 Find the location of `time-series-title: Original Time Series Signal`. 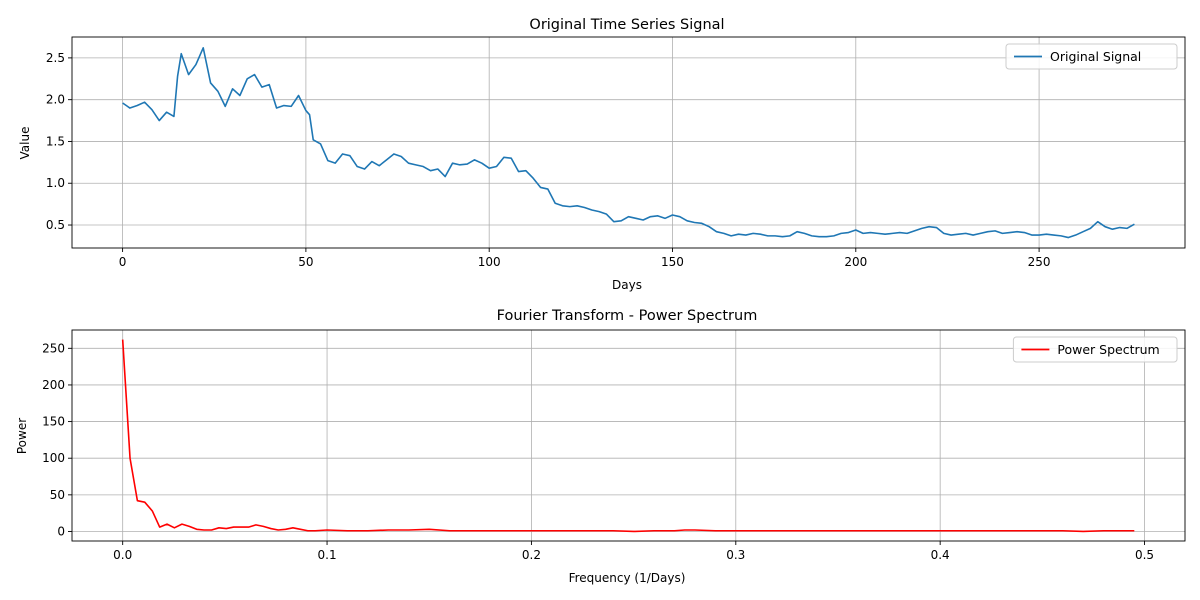

time-series-title: Original Time Series Signal is located at coordinates (626, 25).